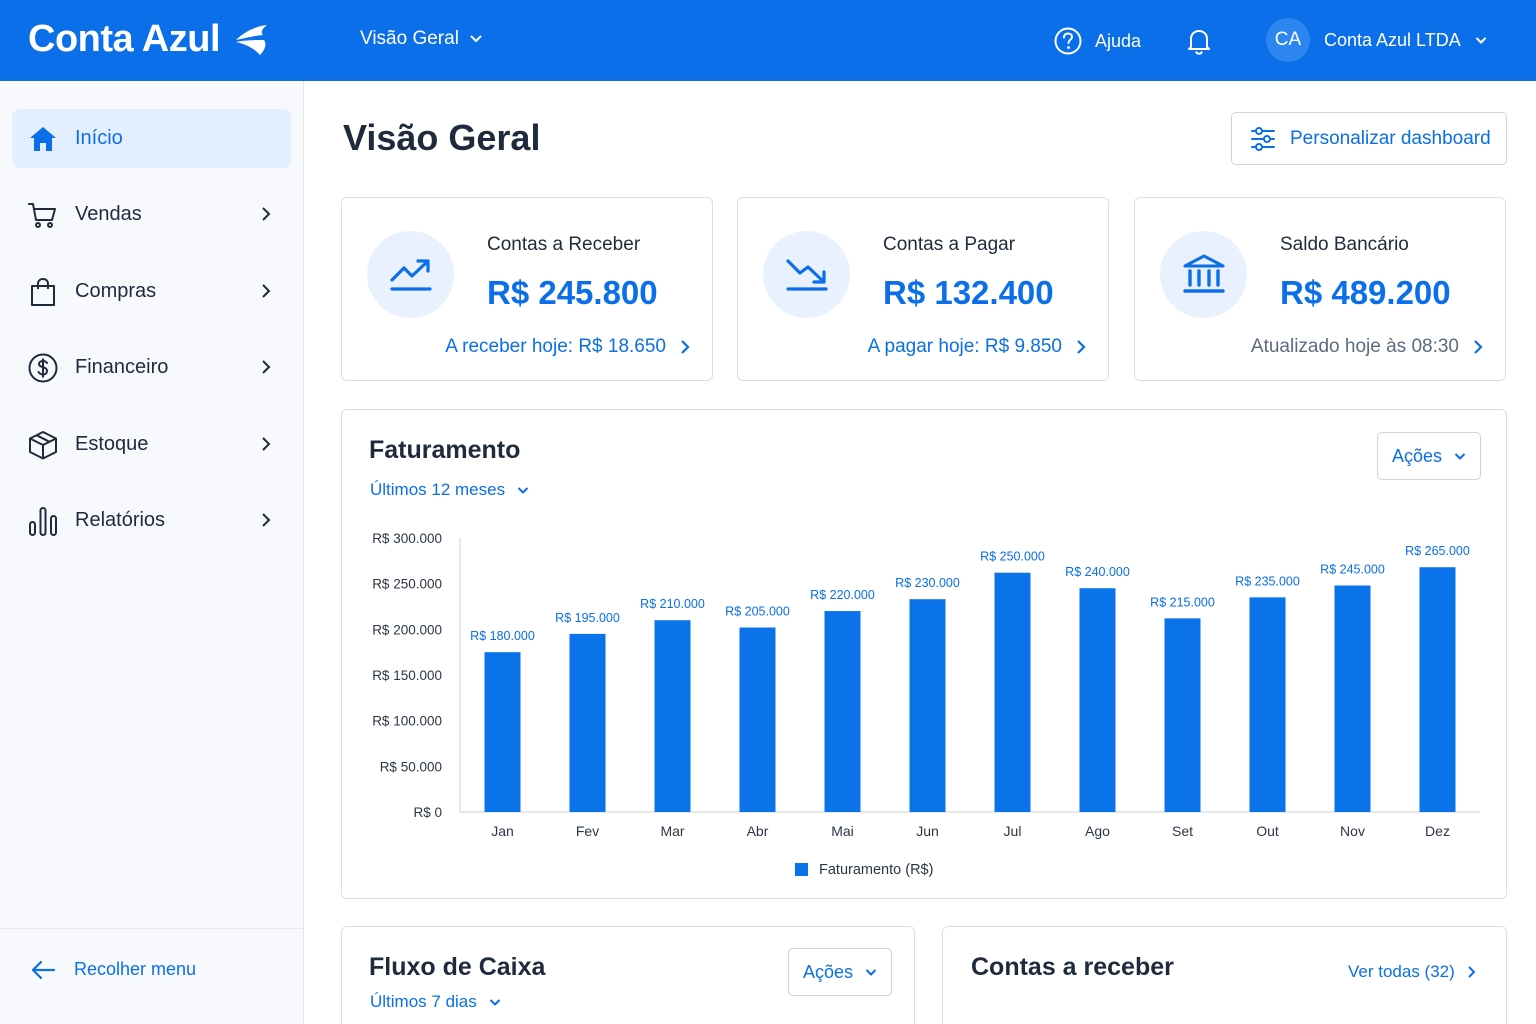 Image resolution: width=1536 pixels, height=1024 pixels. I want to click on kpi-title: Contas a Pagar, so click(949, 244).